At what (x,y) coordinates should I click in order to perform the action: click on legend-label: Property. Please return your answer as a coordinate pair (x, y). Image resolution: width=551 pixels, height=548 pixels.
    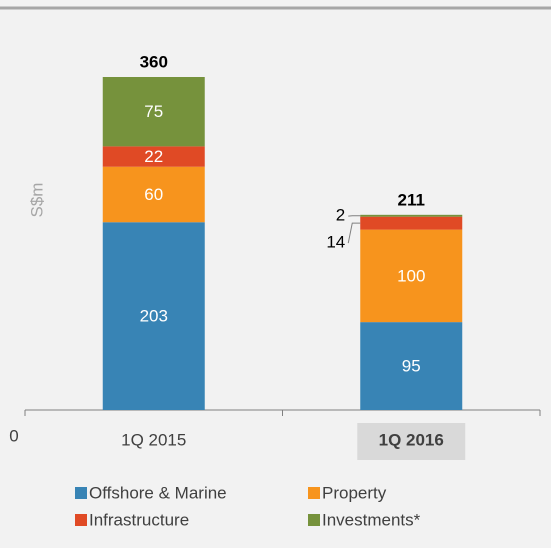
    Looking at the image, I should click on (354, 492).